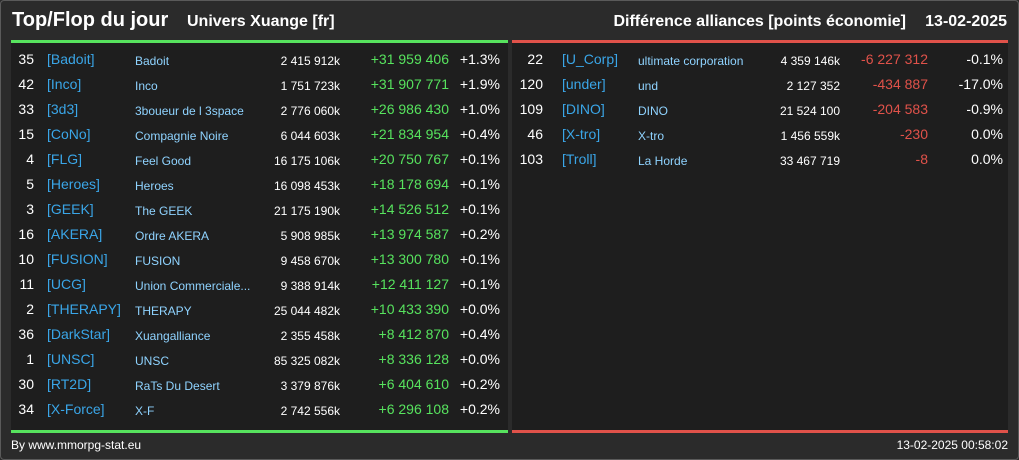 This screenshot has height=460, width=1019. I want to click on alliance-tag-link: [X-tro], so click(581, 134).